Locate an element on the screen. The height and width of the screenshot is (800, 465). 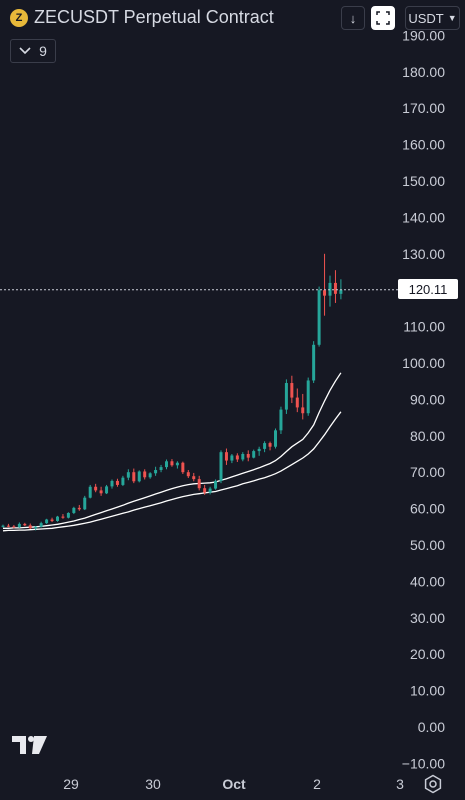
y-axis-tick-label: 10.00 is located at coordinates (427, 691).